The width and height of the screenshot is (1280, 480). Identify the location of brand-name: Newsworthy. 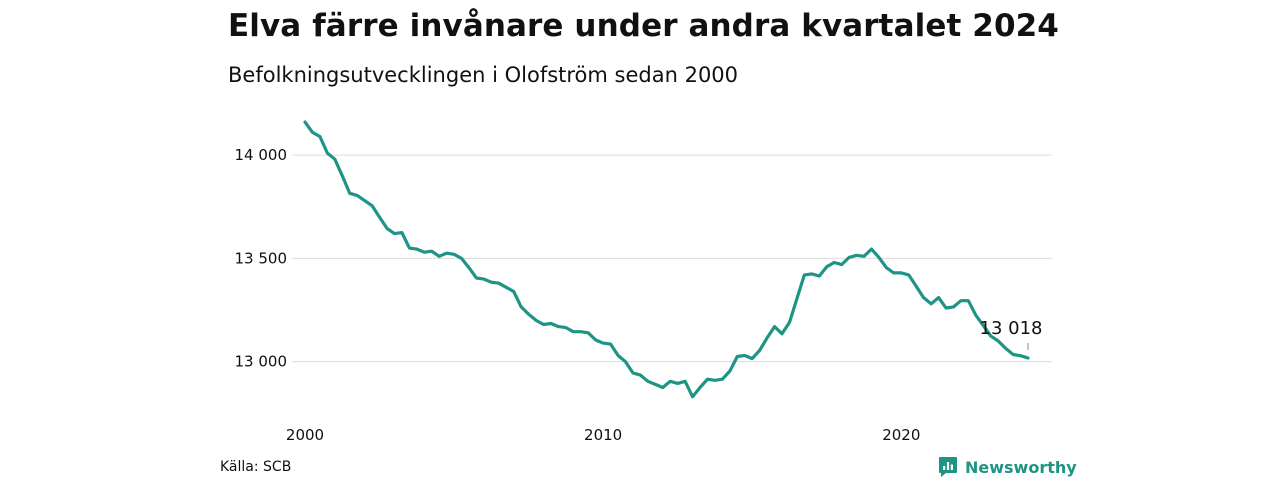
(1021, 467).